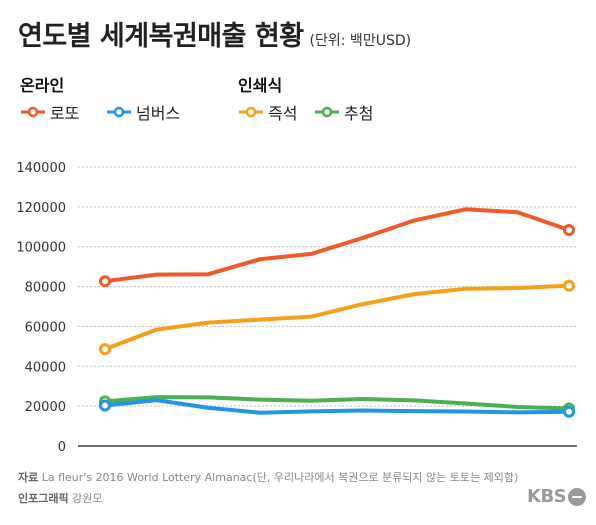  Describe the element at coordinates (577, 496) in the screenshot. I see `logo-mark-icon` at that location.